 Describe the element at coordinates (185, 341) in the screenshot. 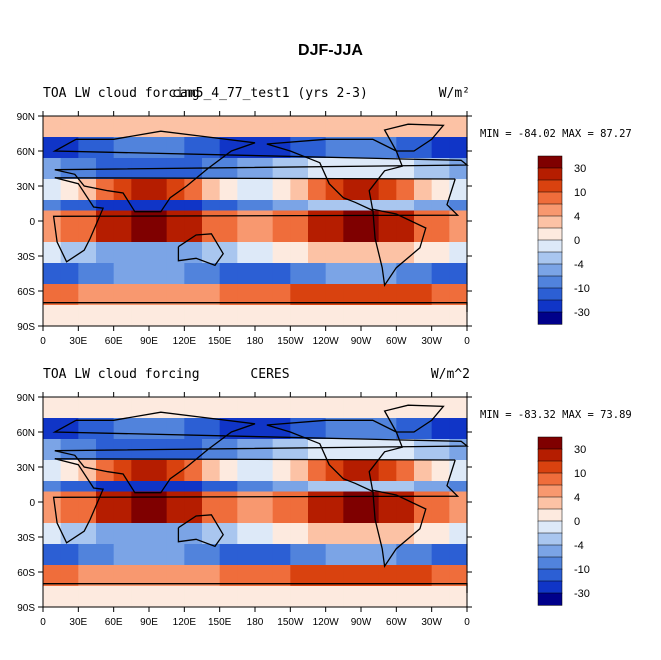

I see `lon-tick-label: 120E` at that location.